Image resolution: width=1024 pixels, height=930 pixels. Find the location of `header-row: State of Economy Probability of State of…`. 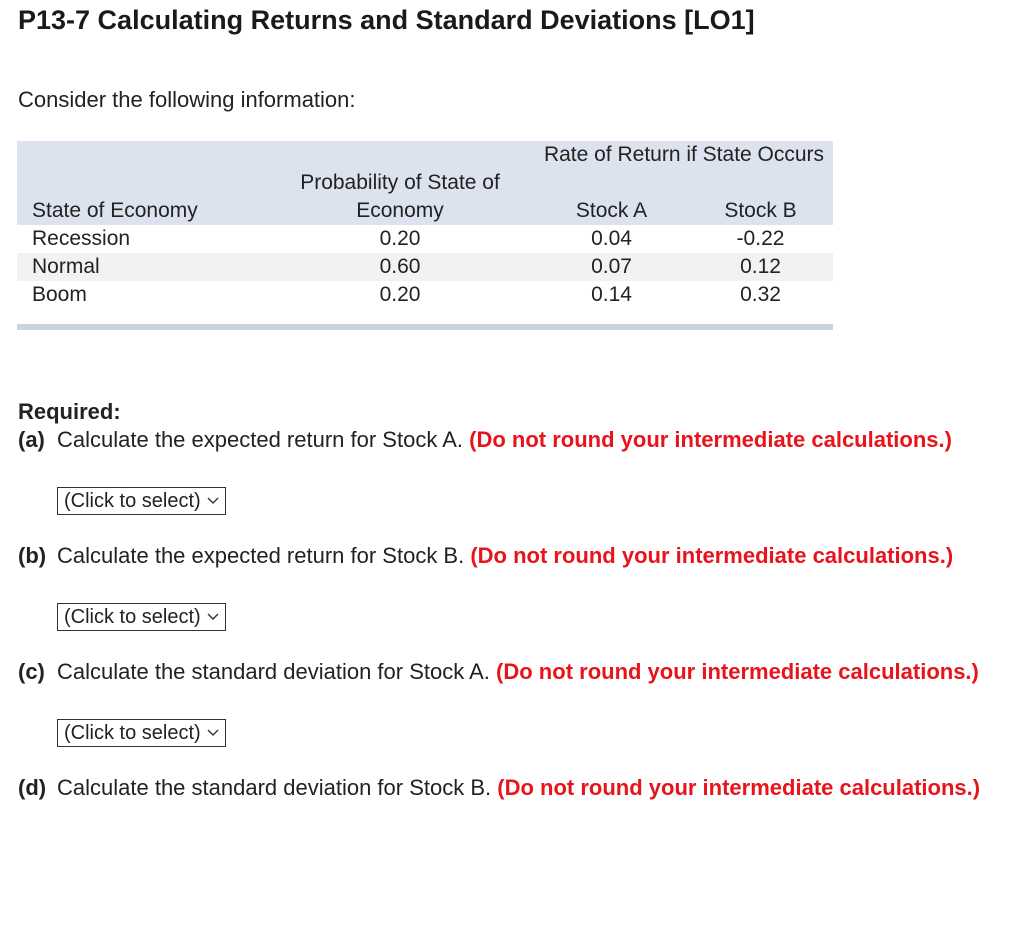

header-row: State of Economy Probability of State of… is located at coordinates (425, 197).